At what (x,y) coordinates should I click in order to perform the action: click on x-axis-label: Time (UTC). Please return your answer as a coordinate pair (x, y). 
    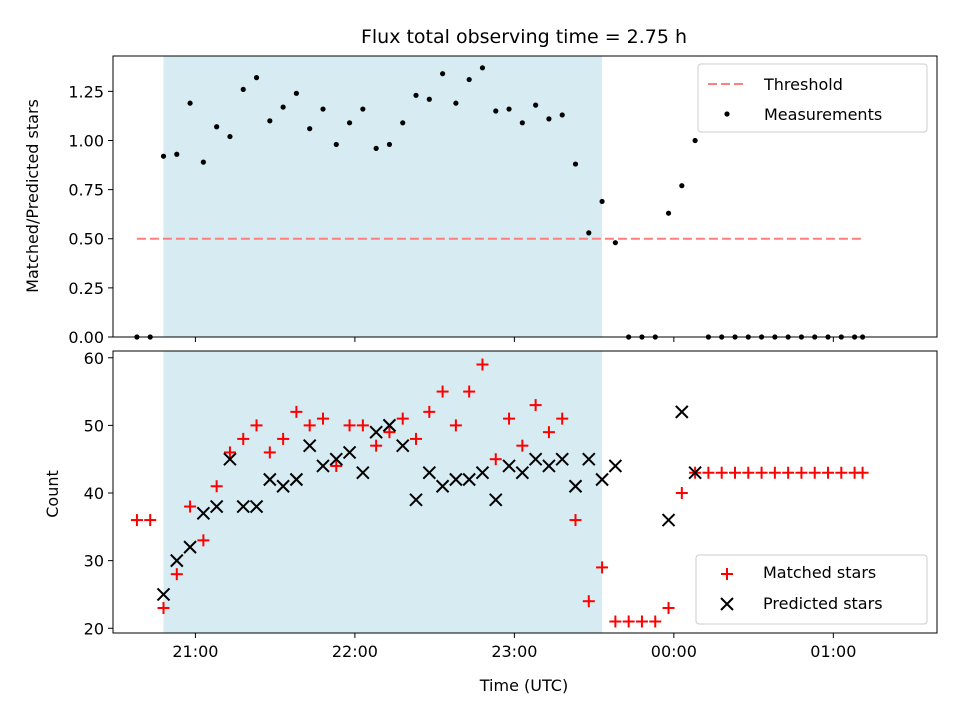
    Looking at the image, I should click on (523, 685).